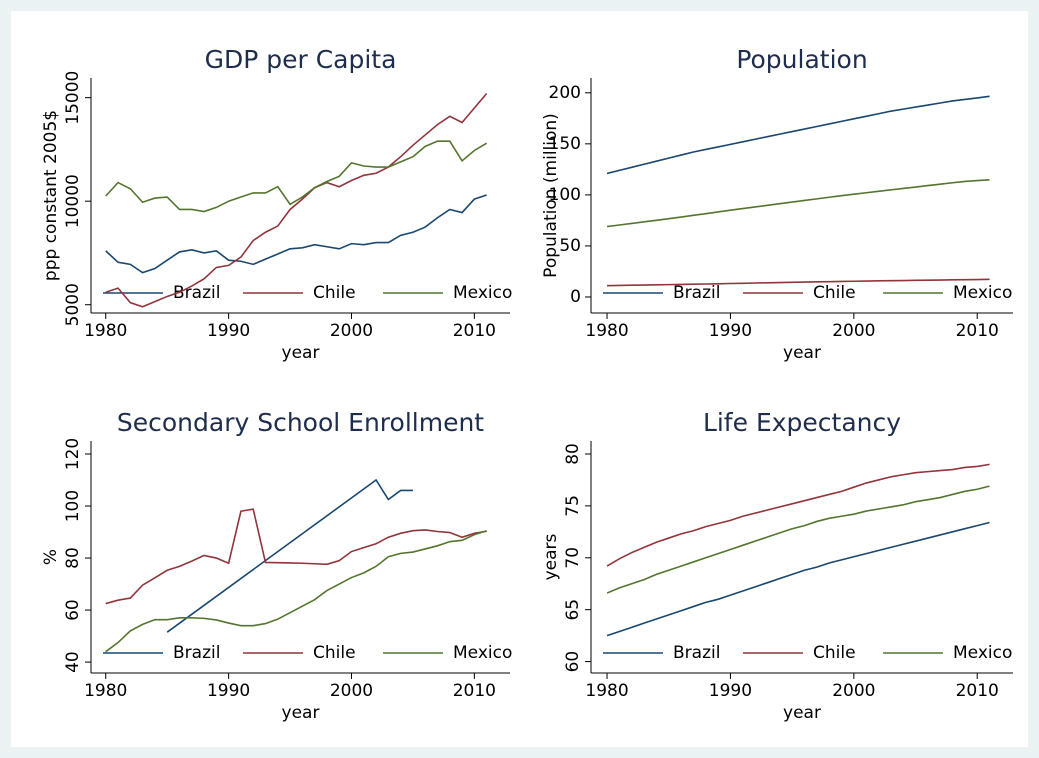  I want to click on y-axis-title: %, so click(51, 557).